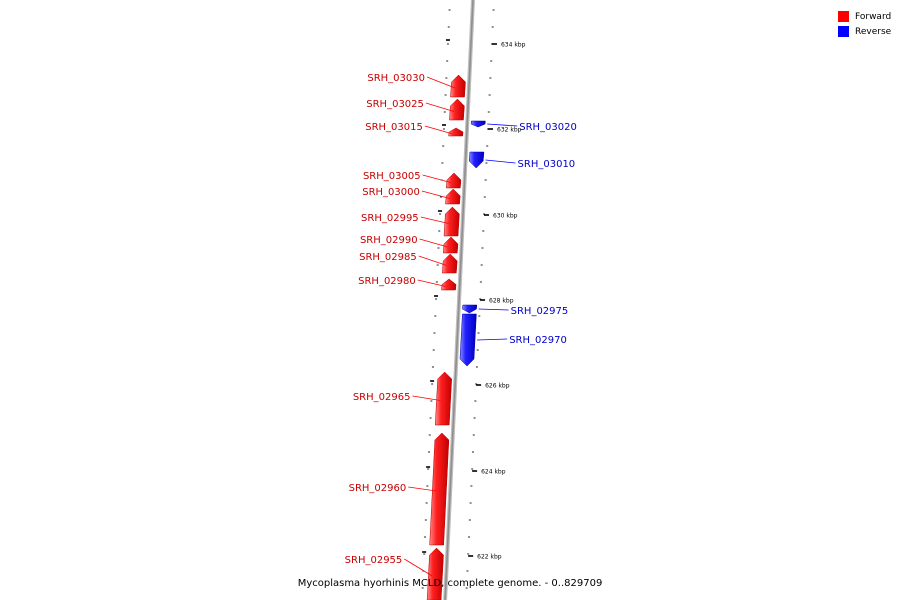  Describe the element at coordinates (873, 16) in the screenshot. I see `legend-label-forward: Forward` at that location.